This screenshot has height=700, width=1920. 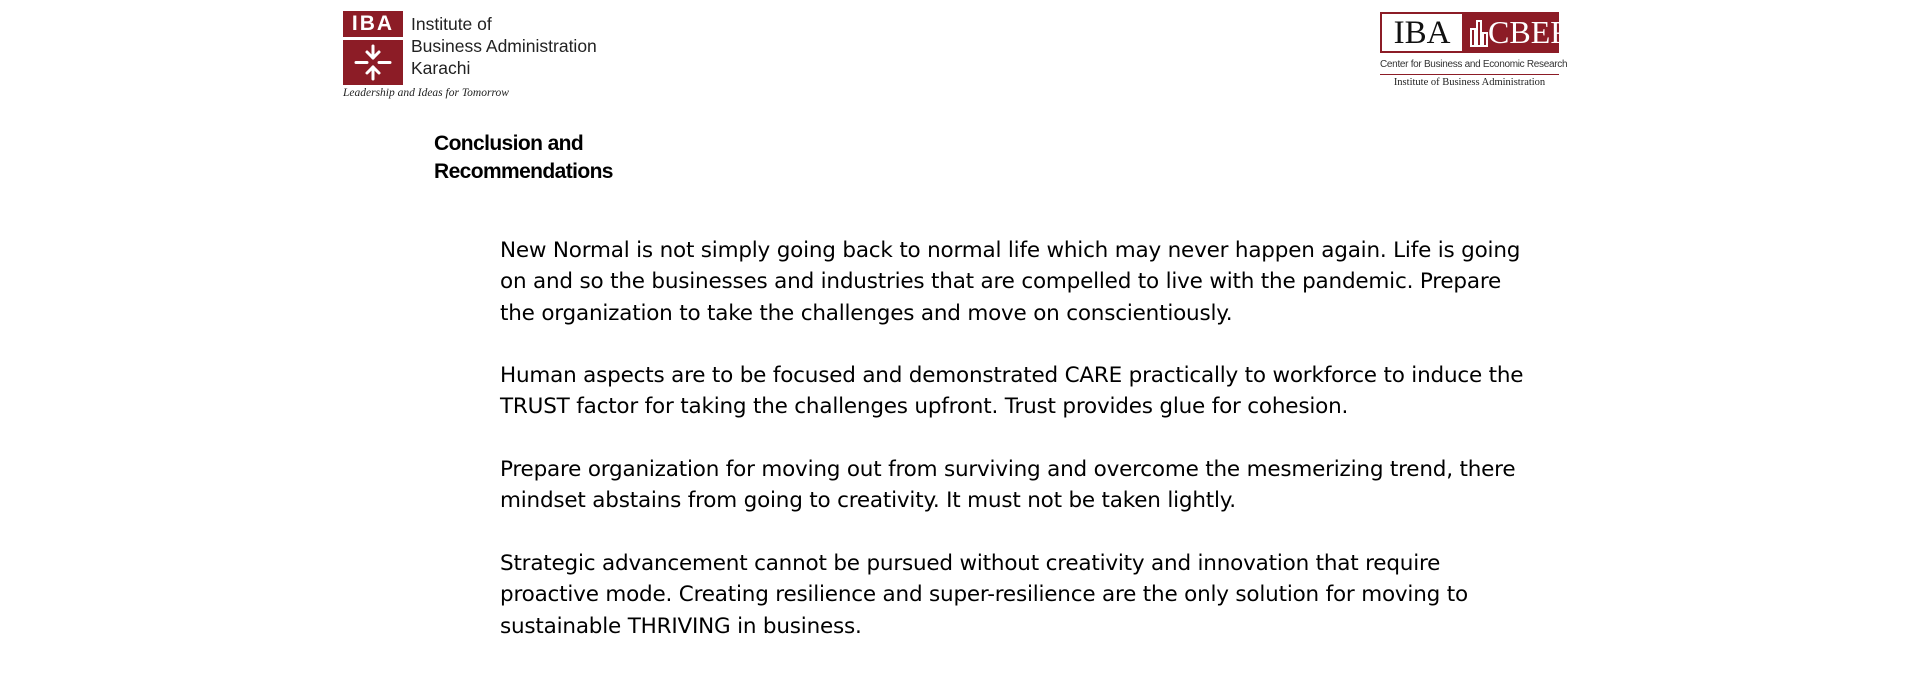 I want to click on iba-abbr: IBA, so click(x=373, y=23).